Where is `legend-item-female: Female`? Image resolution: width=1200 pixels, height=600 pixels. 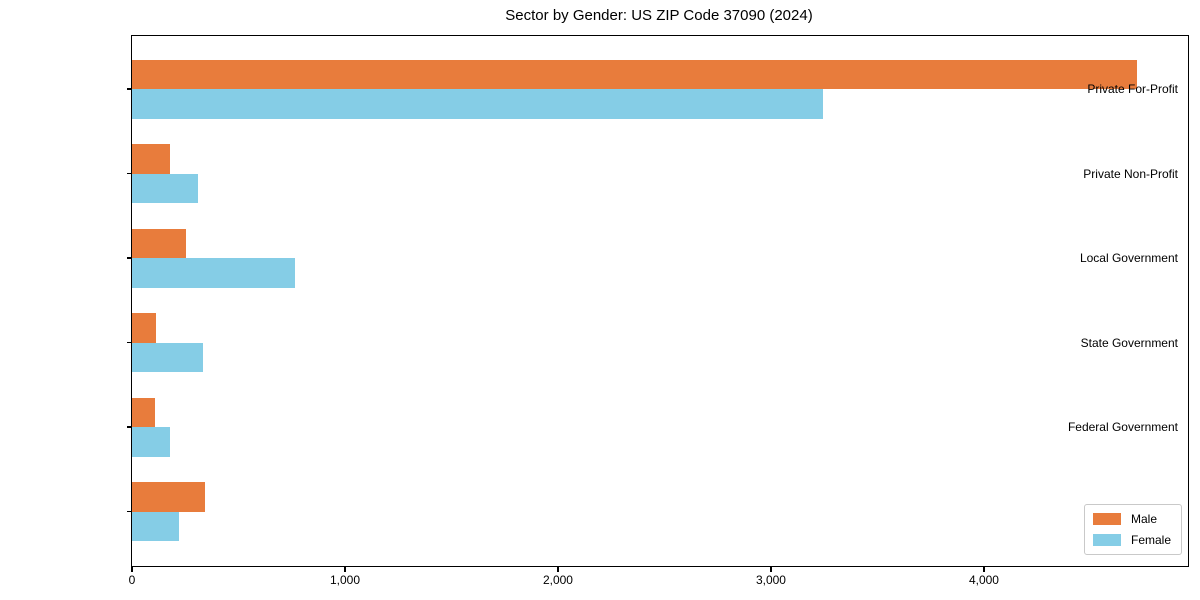
legend-item-female: Female is located at coordinates (1131, 540).